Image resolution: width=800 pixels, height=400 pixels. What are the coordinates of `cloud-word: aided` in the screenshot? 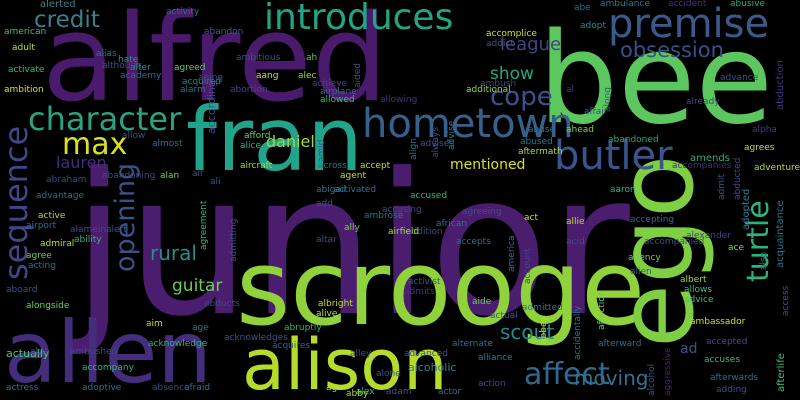 It's located at (358, 75).